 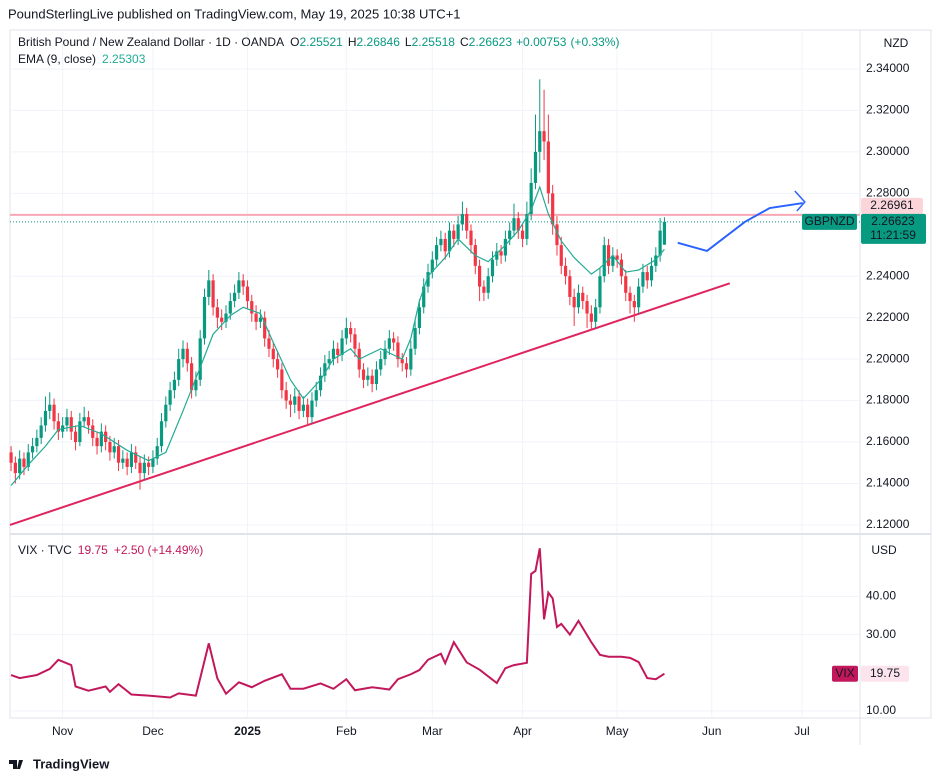 I want to click on level-badge-bg, so click(x=892, y=205).